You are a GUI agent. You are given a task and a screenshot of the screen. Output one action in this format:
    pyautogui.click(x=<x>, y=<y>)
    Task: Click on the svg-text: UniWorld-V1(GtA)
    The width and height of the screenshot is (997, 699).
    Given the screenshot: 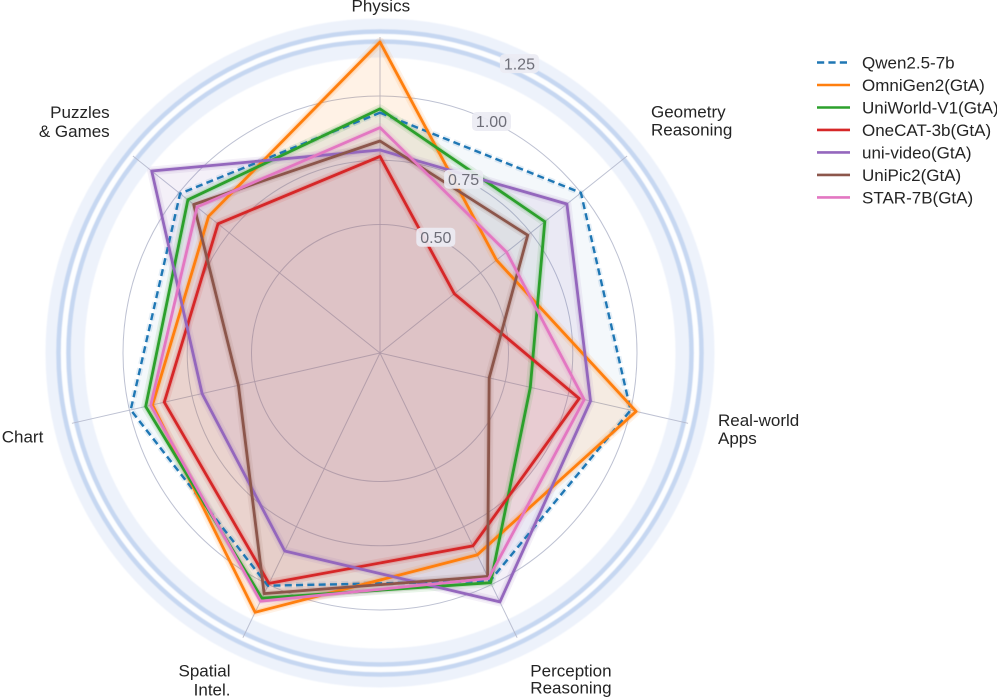 What is the action you would take?
    pyautogui.click(x=929, y=108)
    